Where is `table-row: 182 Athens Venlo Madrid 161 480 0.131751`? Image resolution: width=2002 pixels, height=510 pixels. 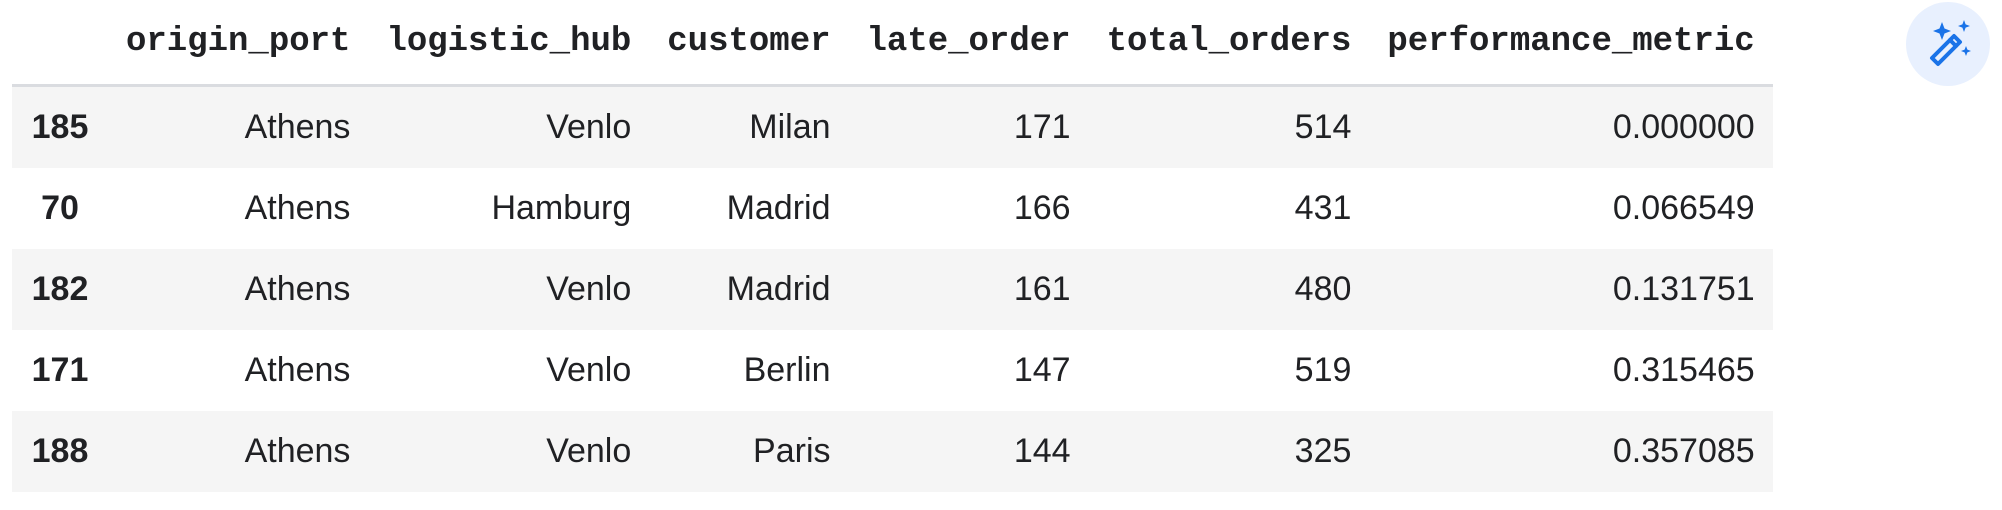 table-row: 182 Athens Venlo Madrid 161 480 0.131751 is located at coordinates (892, 289).